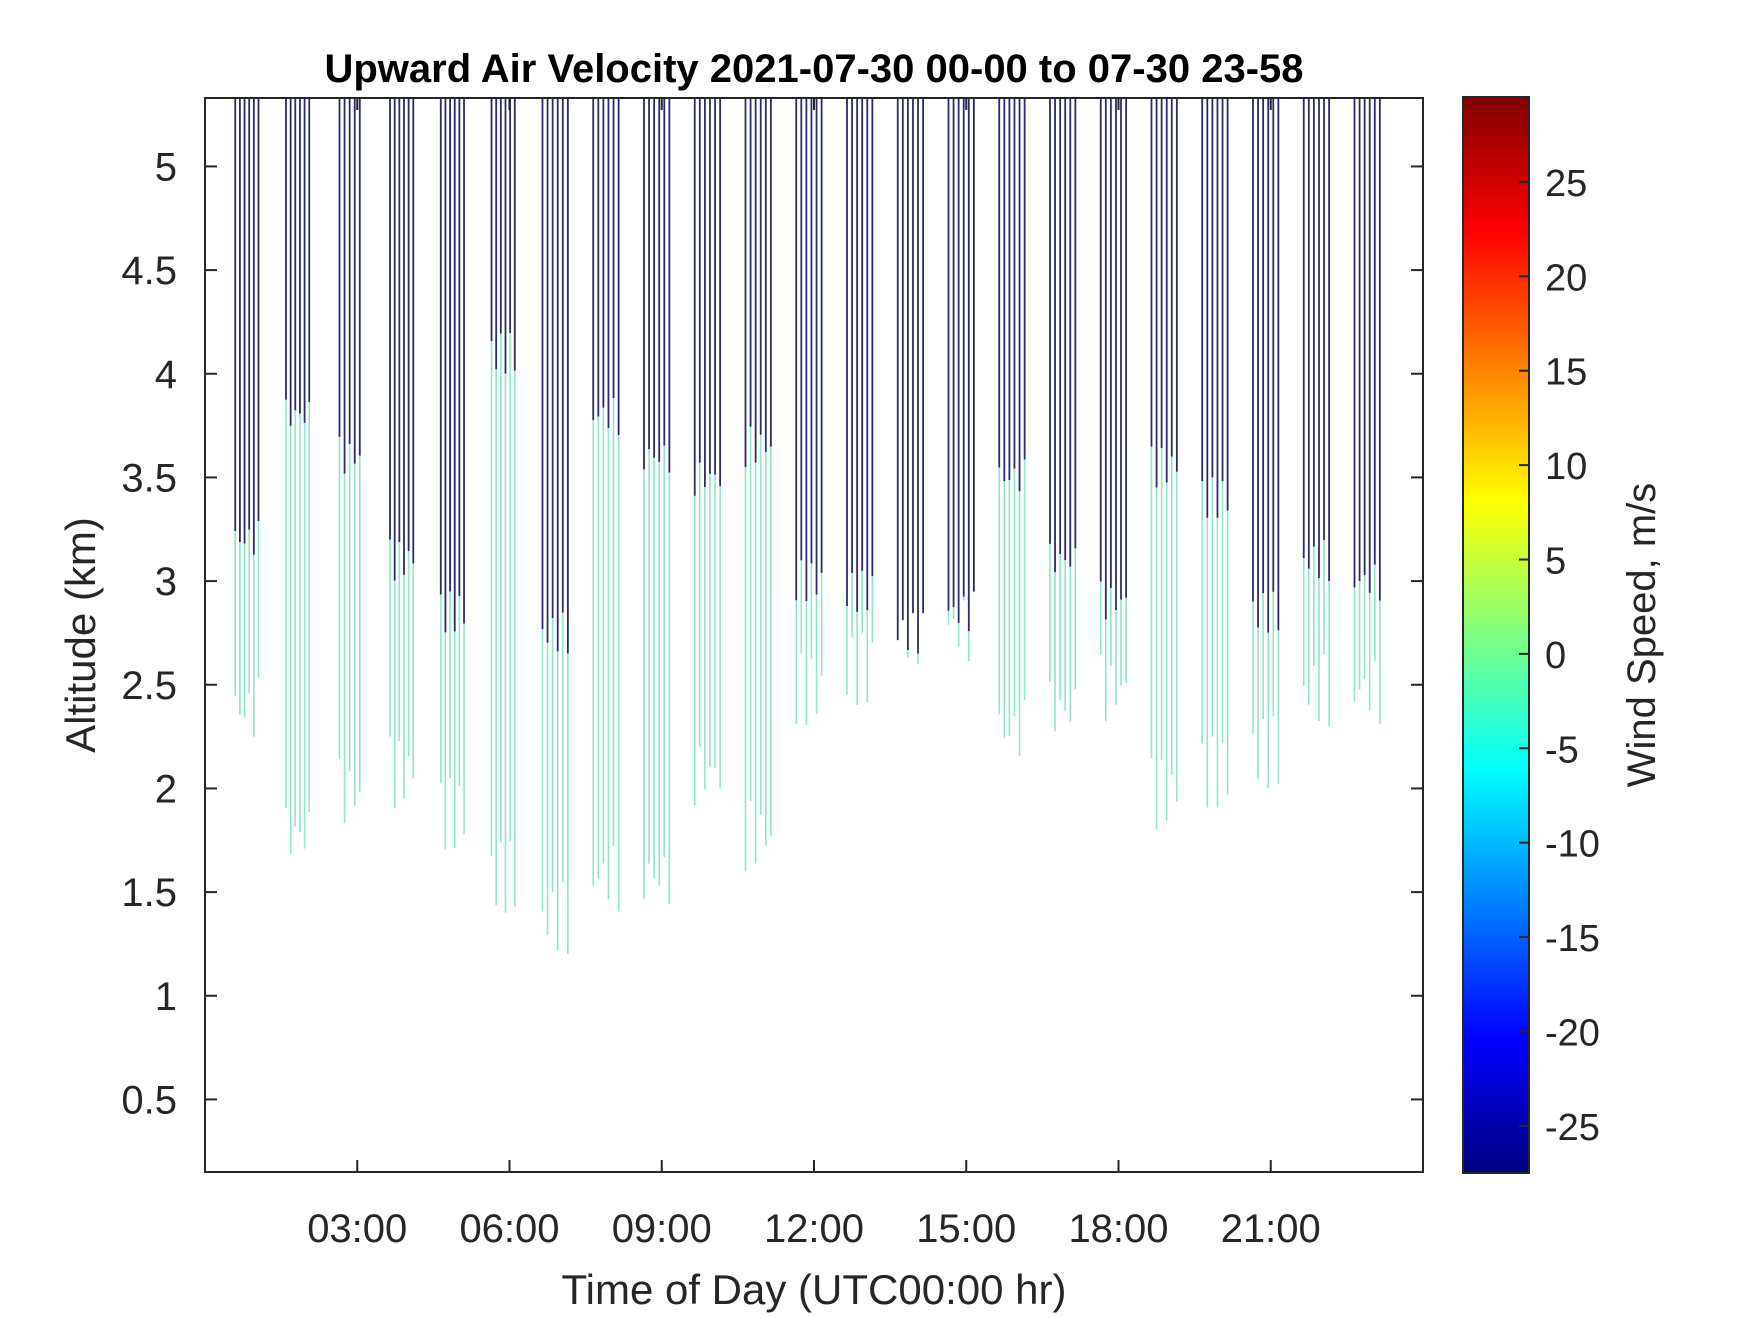 The image size is (1750, 1318). What do you see at coordinates (149, 271) in the screenshot?
I see `y-tick-label: 4.5` at bounding box center [149, 271].